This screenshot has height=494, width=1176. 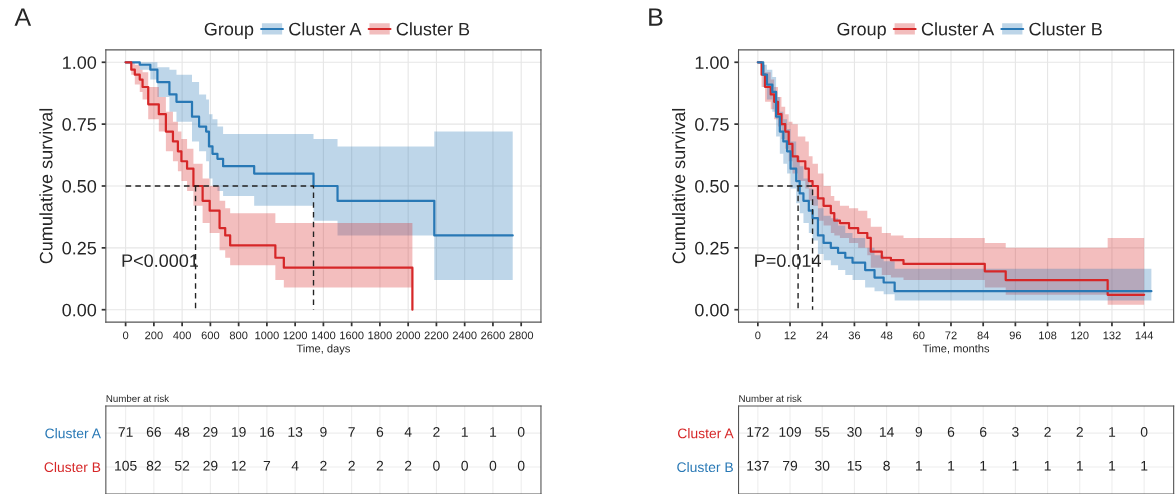 What do you see at coordinates (182, 335) in the screenshot?
I see `x-tick-label: 400` at bounding box center [182, 335].